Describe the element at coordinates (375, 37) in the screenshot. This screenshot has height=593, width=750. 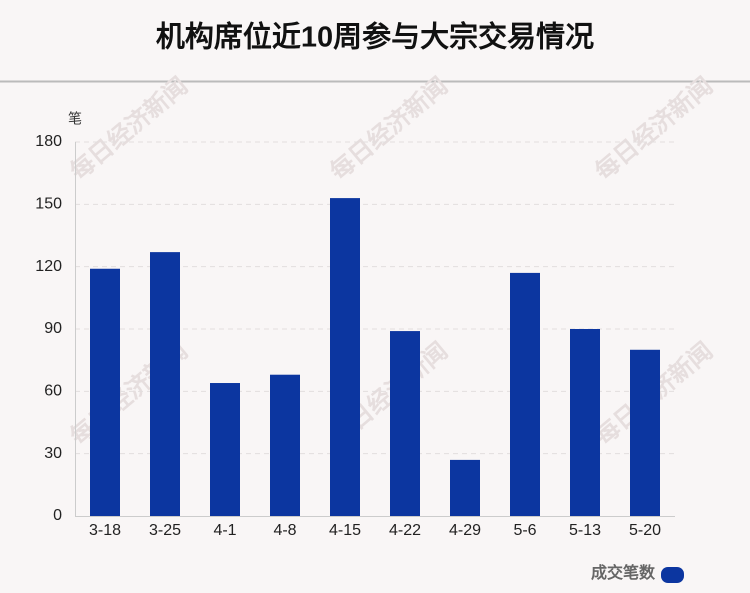
I see `chart-title: 机构席位近10周参与大宗交易情况` at that location.